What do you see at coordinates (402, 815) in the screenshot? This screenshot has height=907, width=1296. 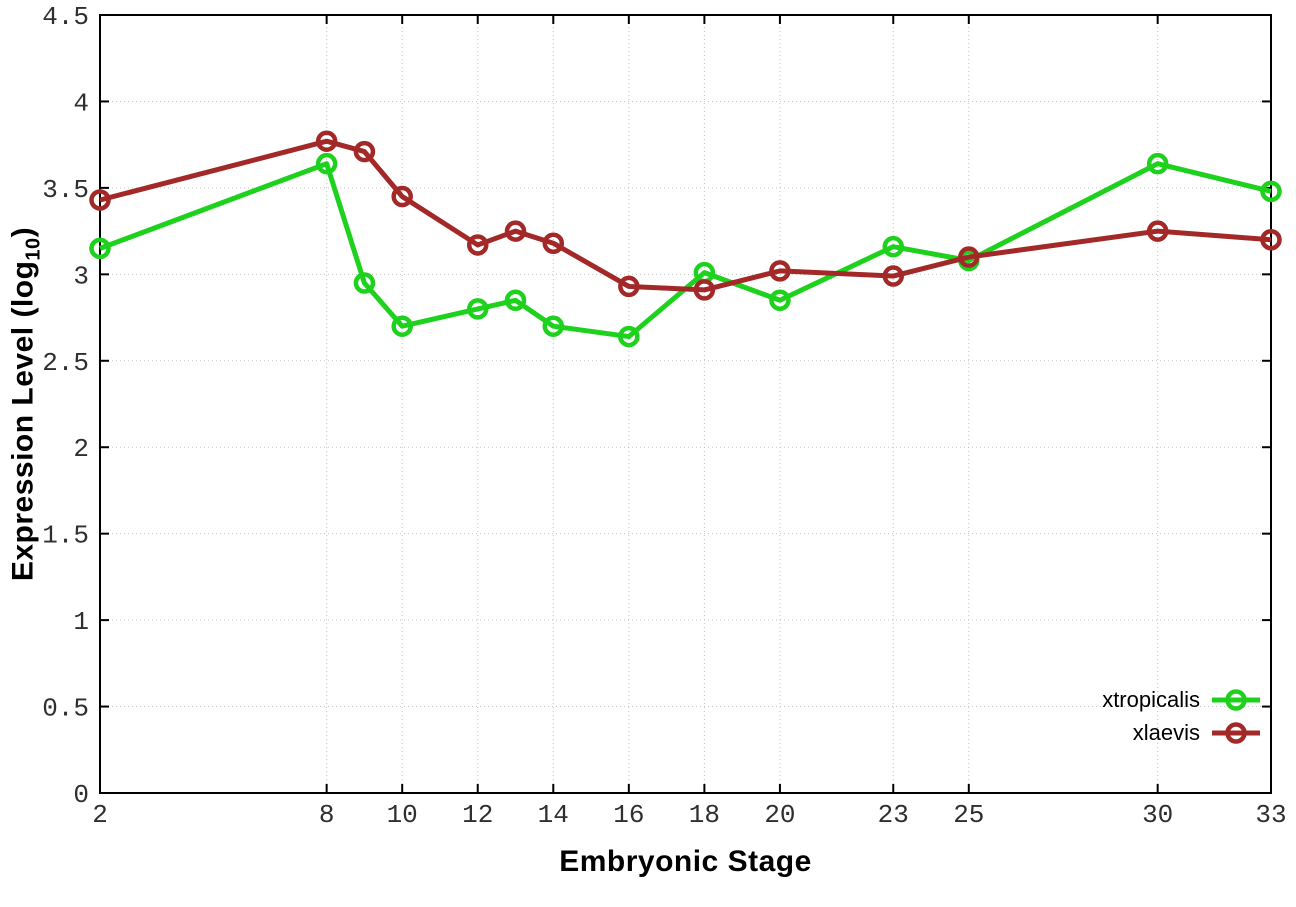 I see `x-tick-label: 10` at bounding box center [402, 815].